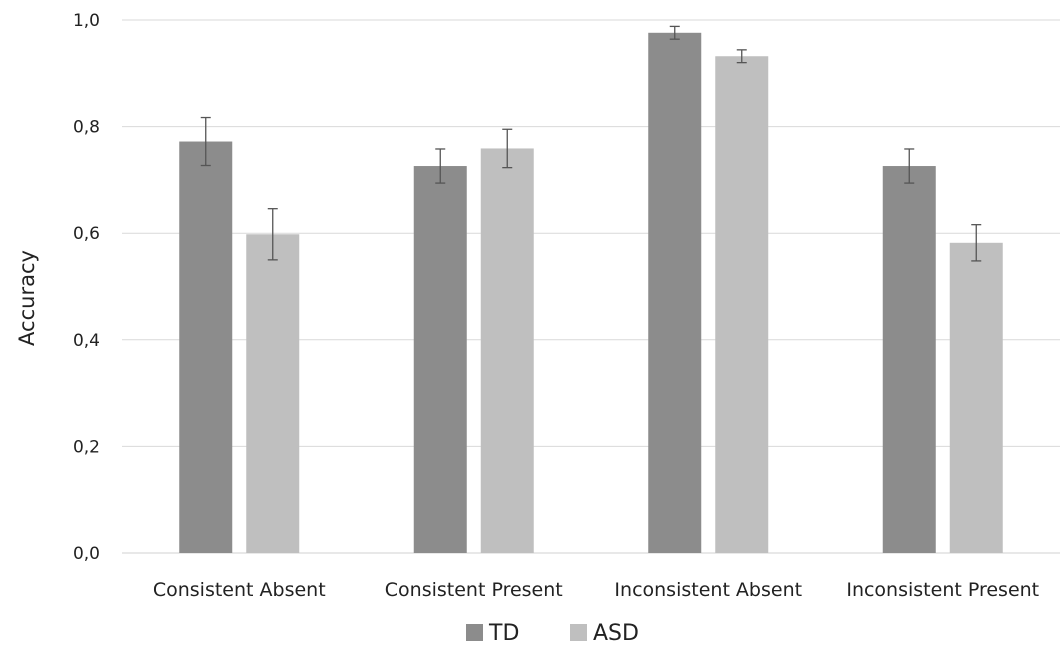  Describe the element at coordinates (474, 590) in the screenshot. I see `x-category-label: Consistent Present` at that location.